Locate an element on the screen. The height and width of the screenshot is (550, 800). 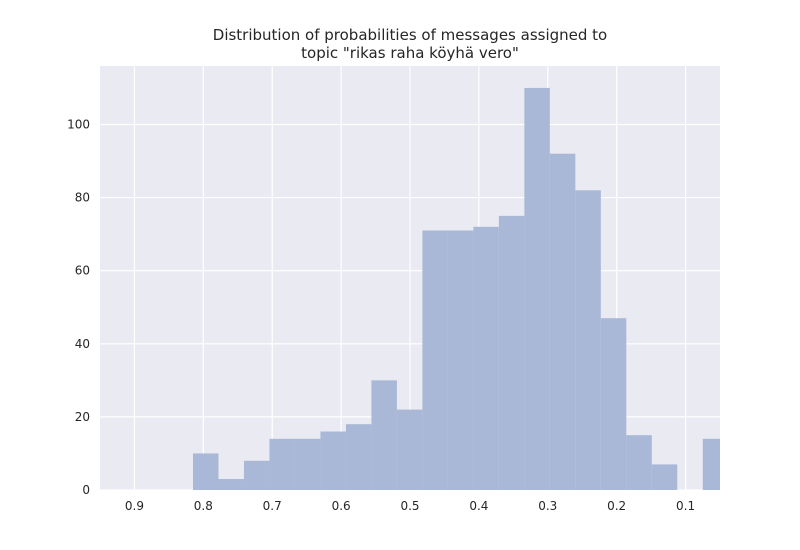
x-tick-label: 0.7 is located at coordinates (272, 506).